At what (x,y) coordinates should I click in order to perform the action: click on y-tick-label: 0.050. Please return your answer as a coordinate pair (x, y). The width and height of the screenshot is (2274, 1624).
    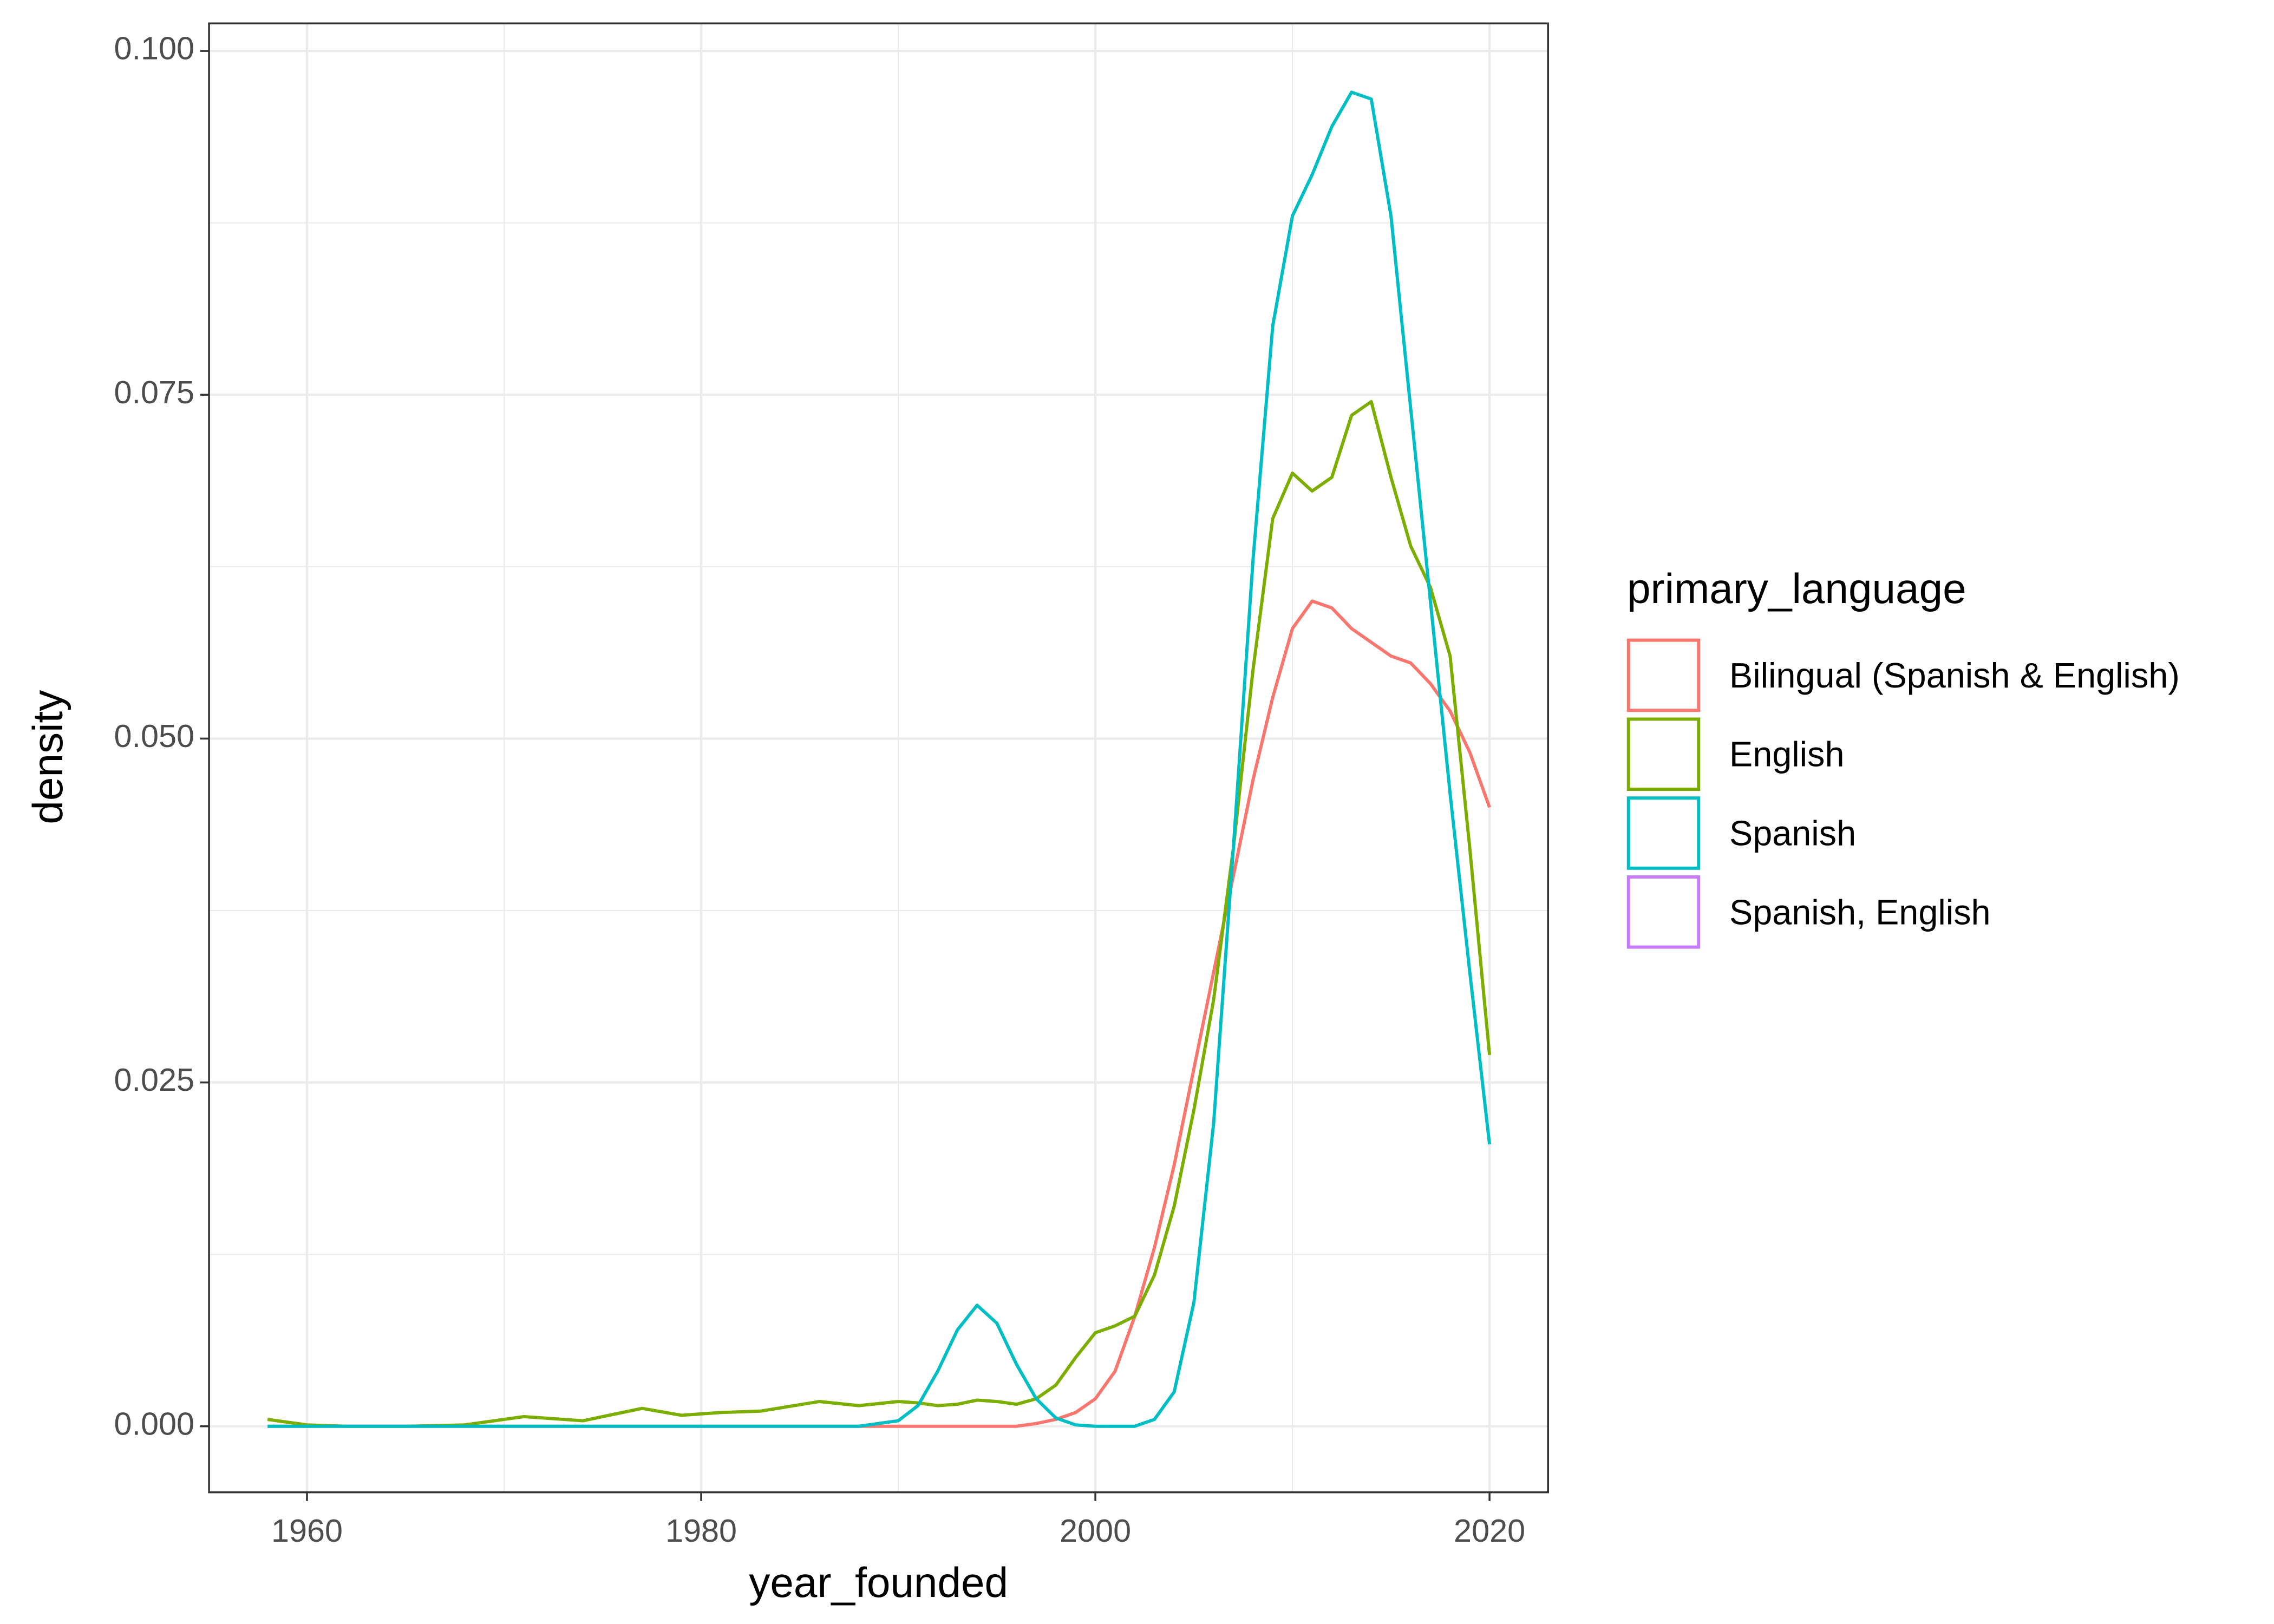
    Looking at the image, I should click on (154, 736).